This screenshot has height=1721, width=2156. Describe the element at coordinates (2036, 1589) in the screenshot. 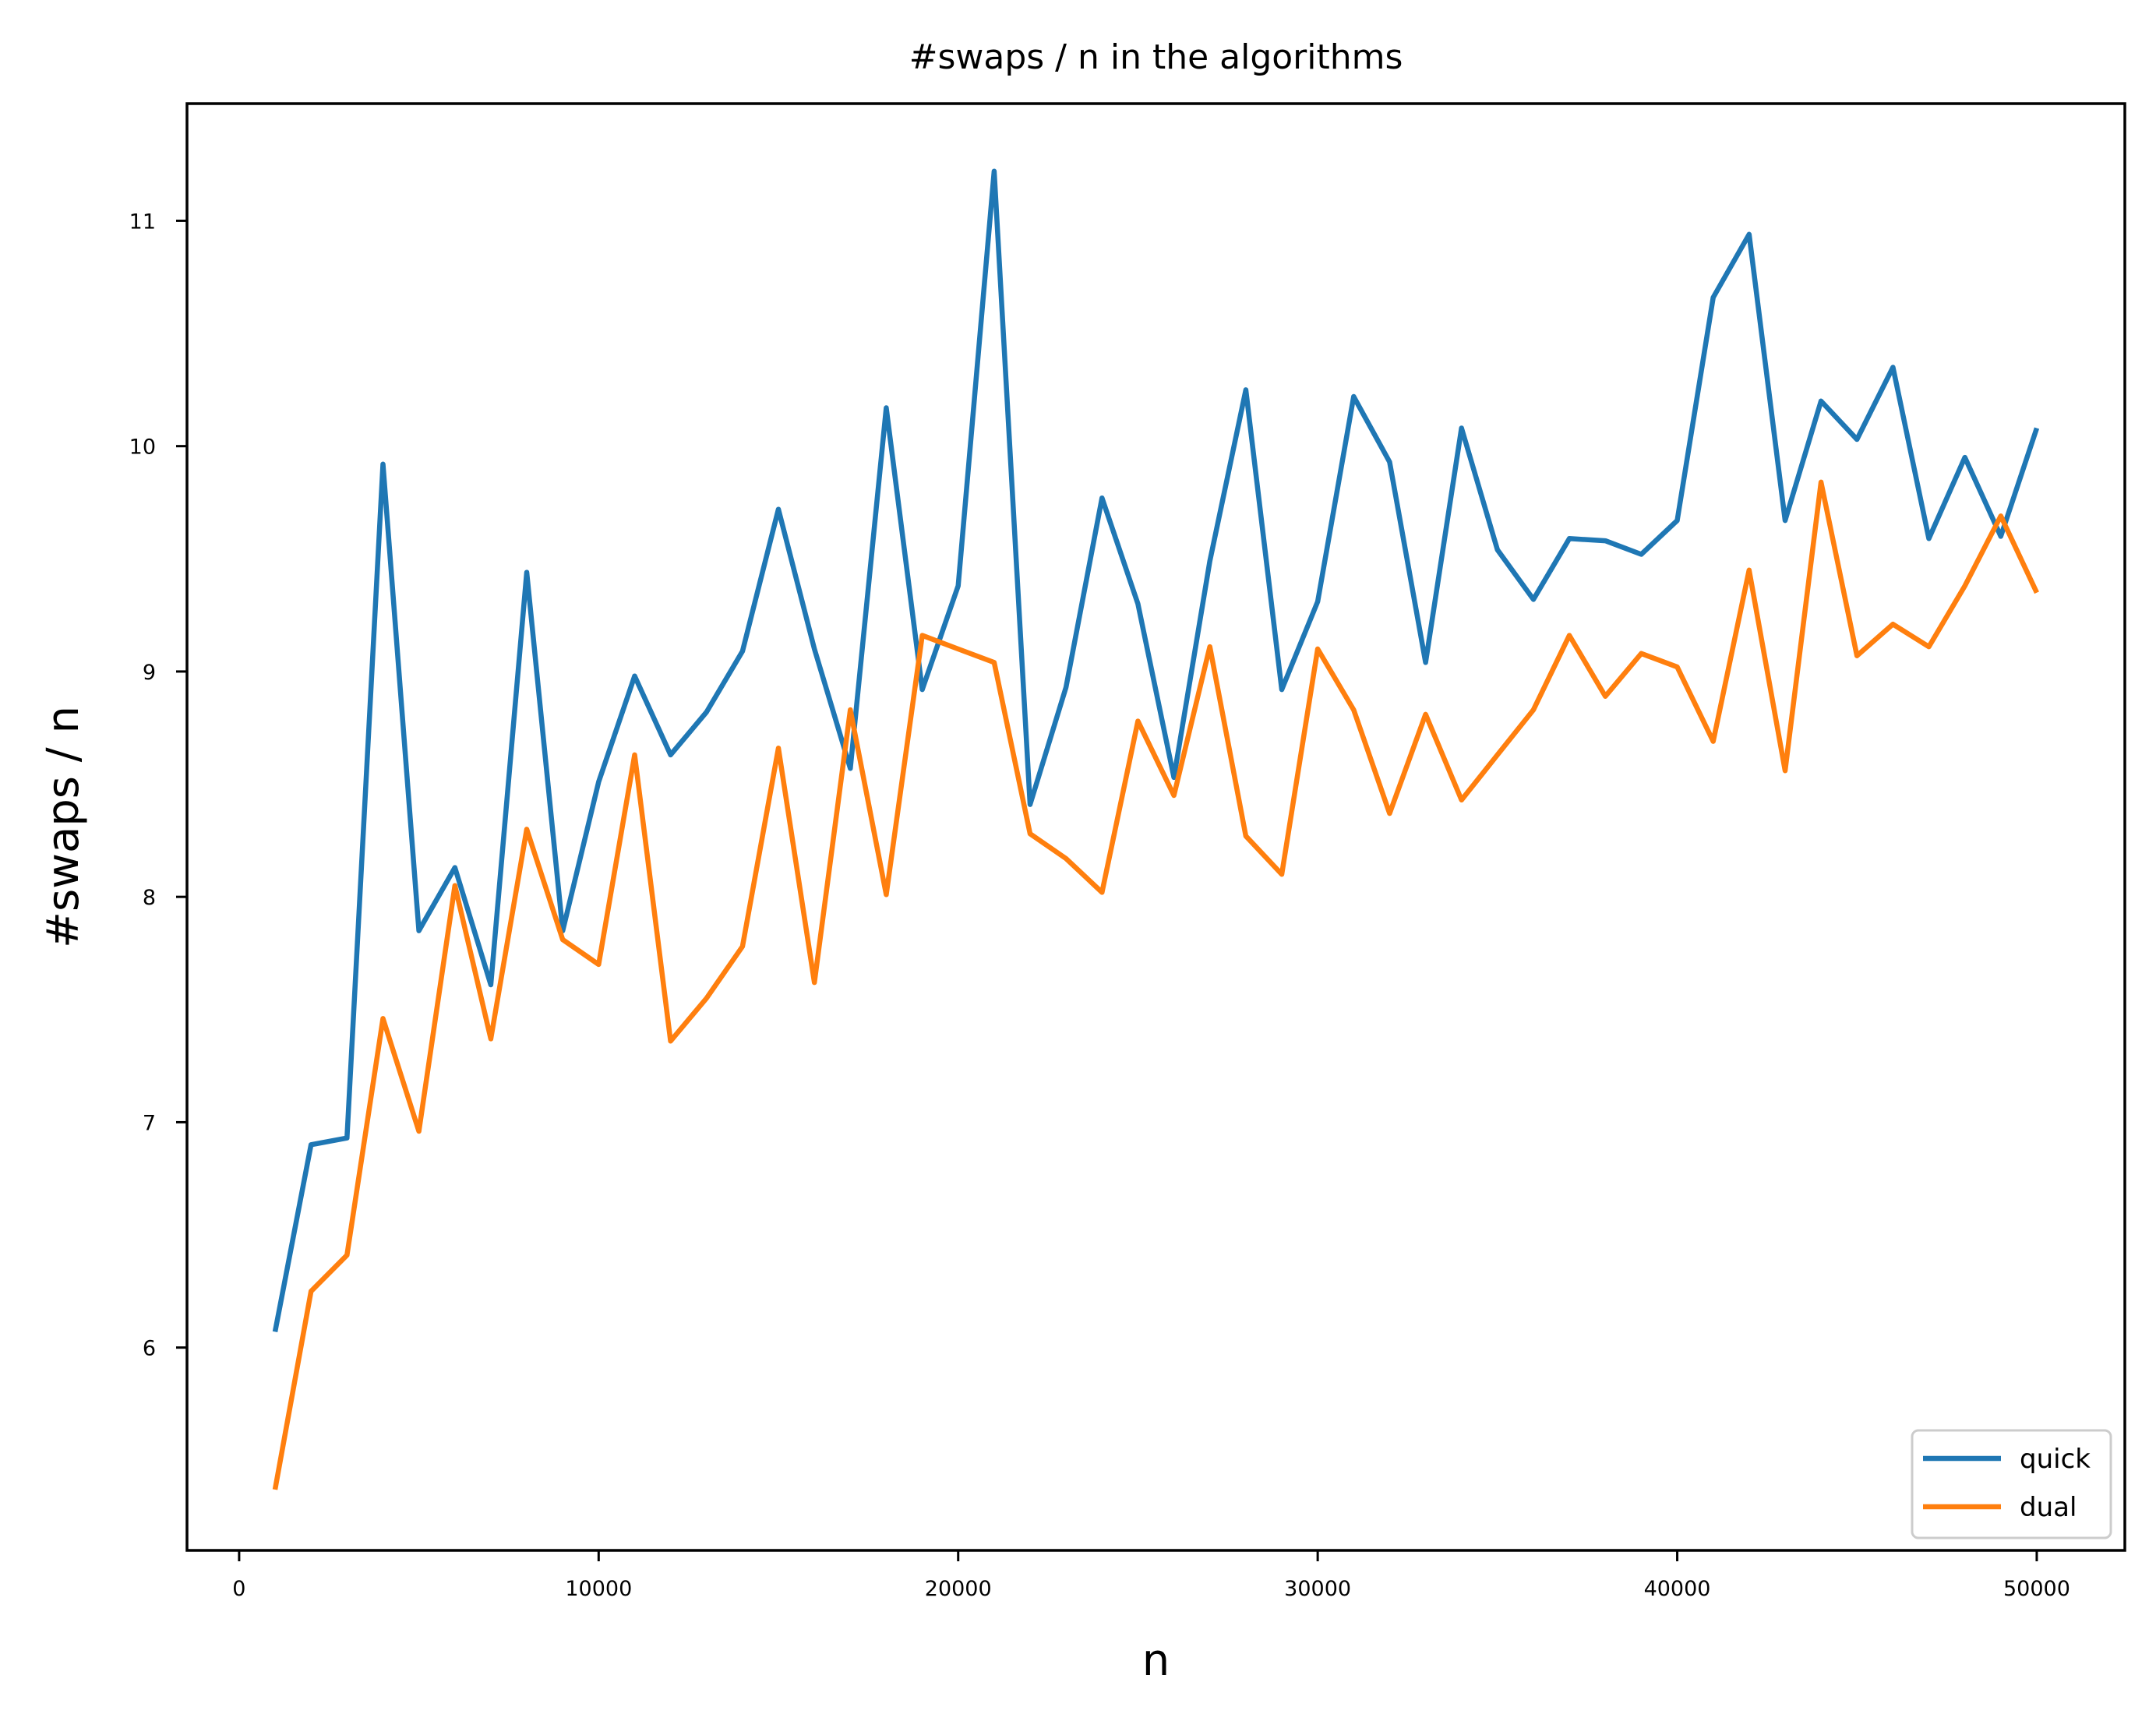

I see `x-tick-label: 50000` at that location.